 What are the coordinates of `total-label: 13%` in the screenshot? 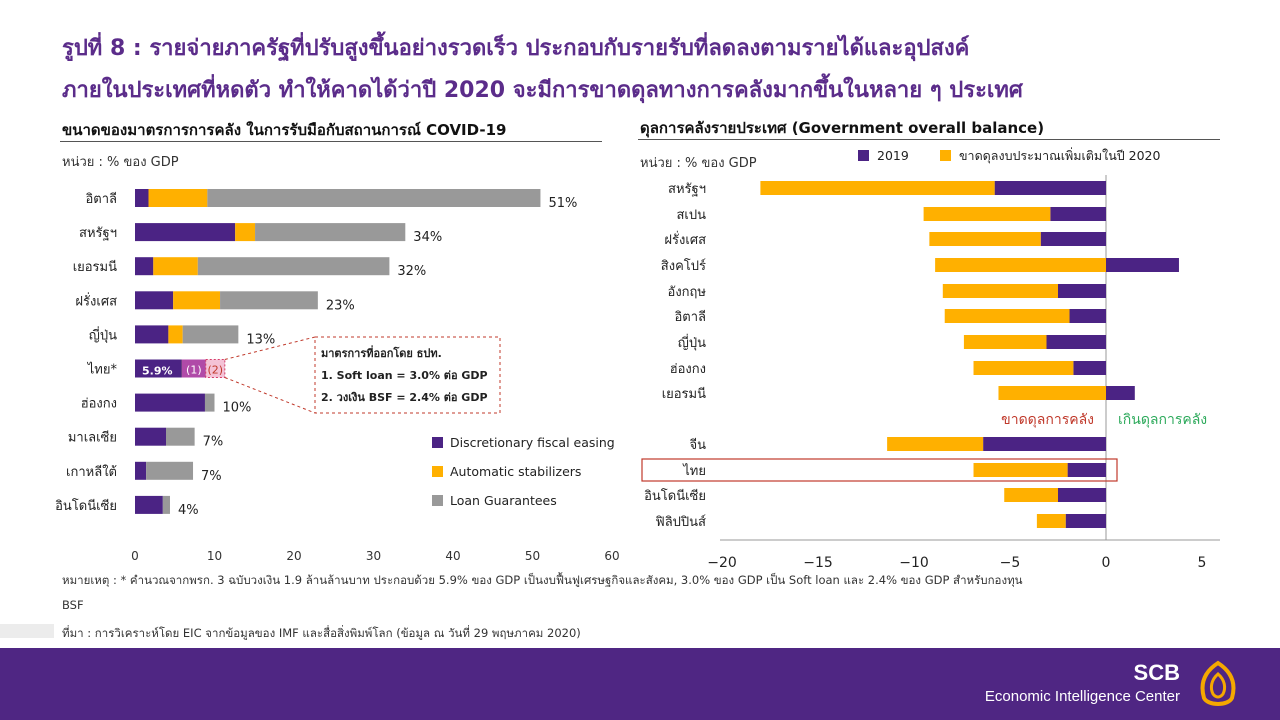 It's located at (260, 339).